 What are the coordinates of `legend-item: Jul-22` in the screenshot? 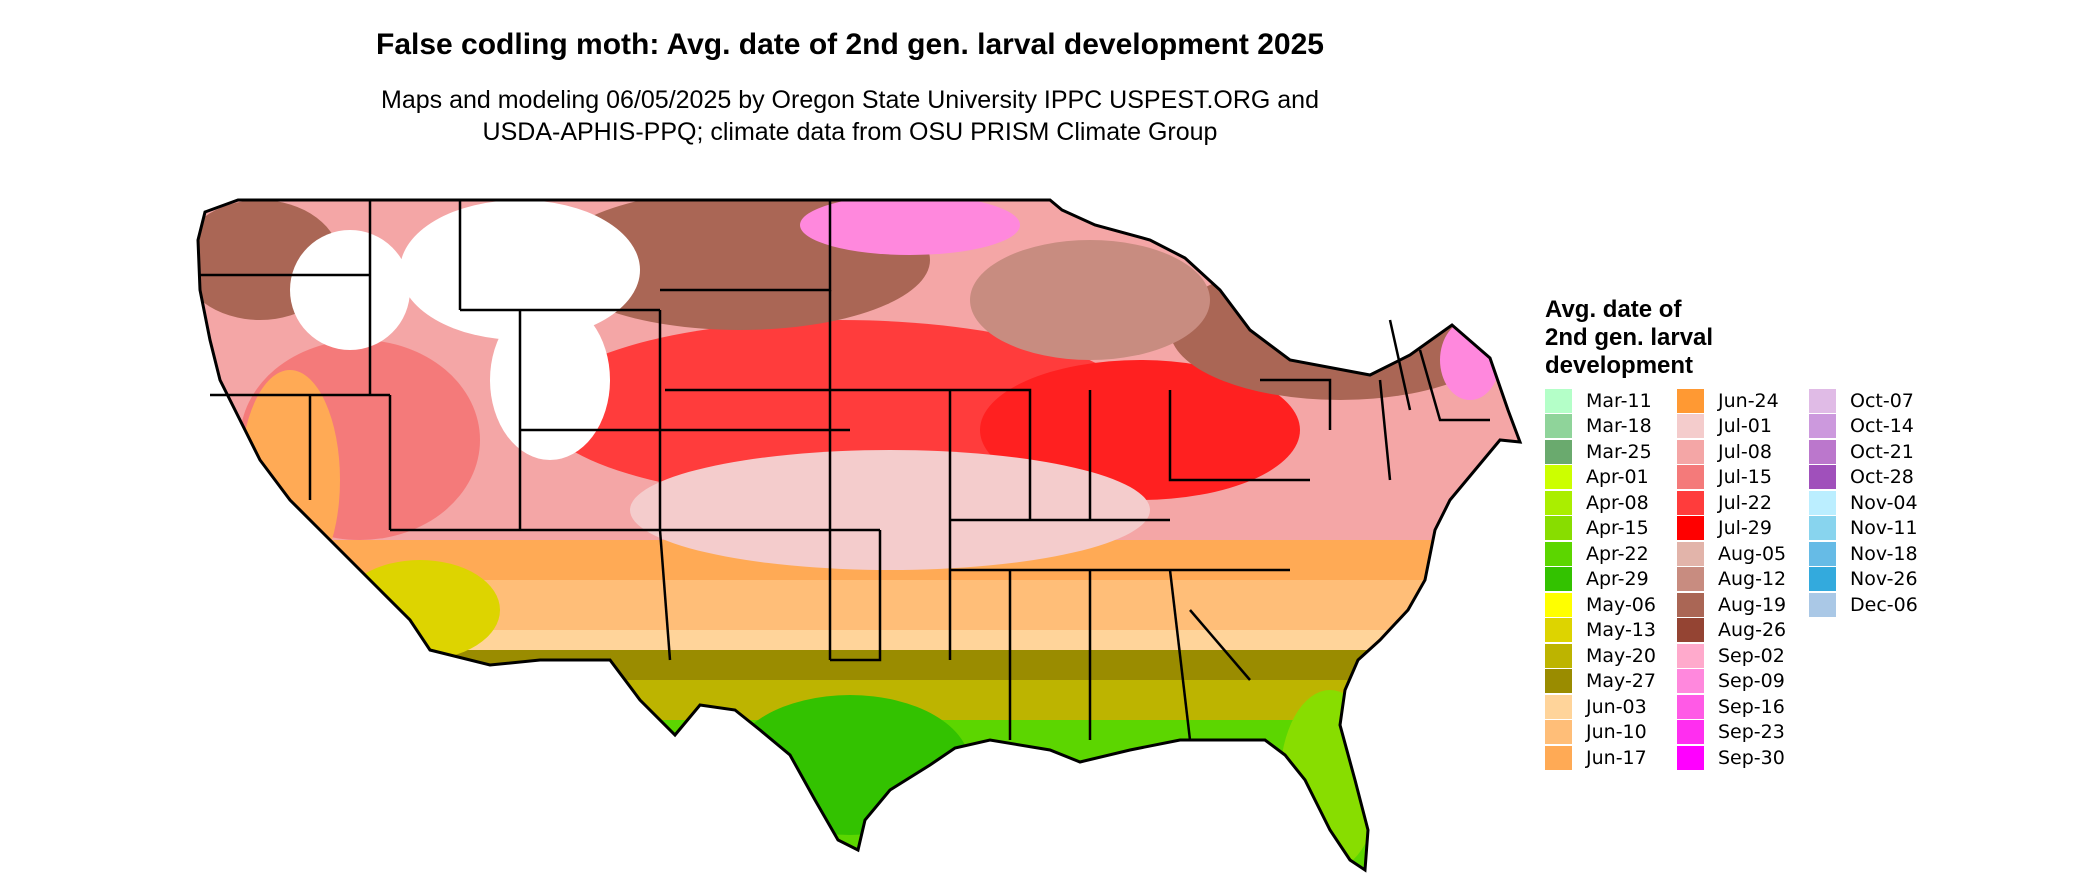 It's located at (1724, 502).